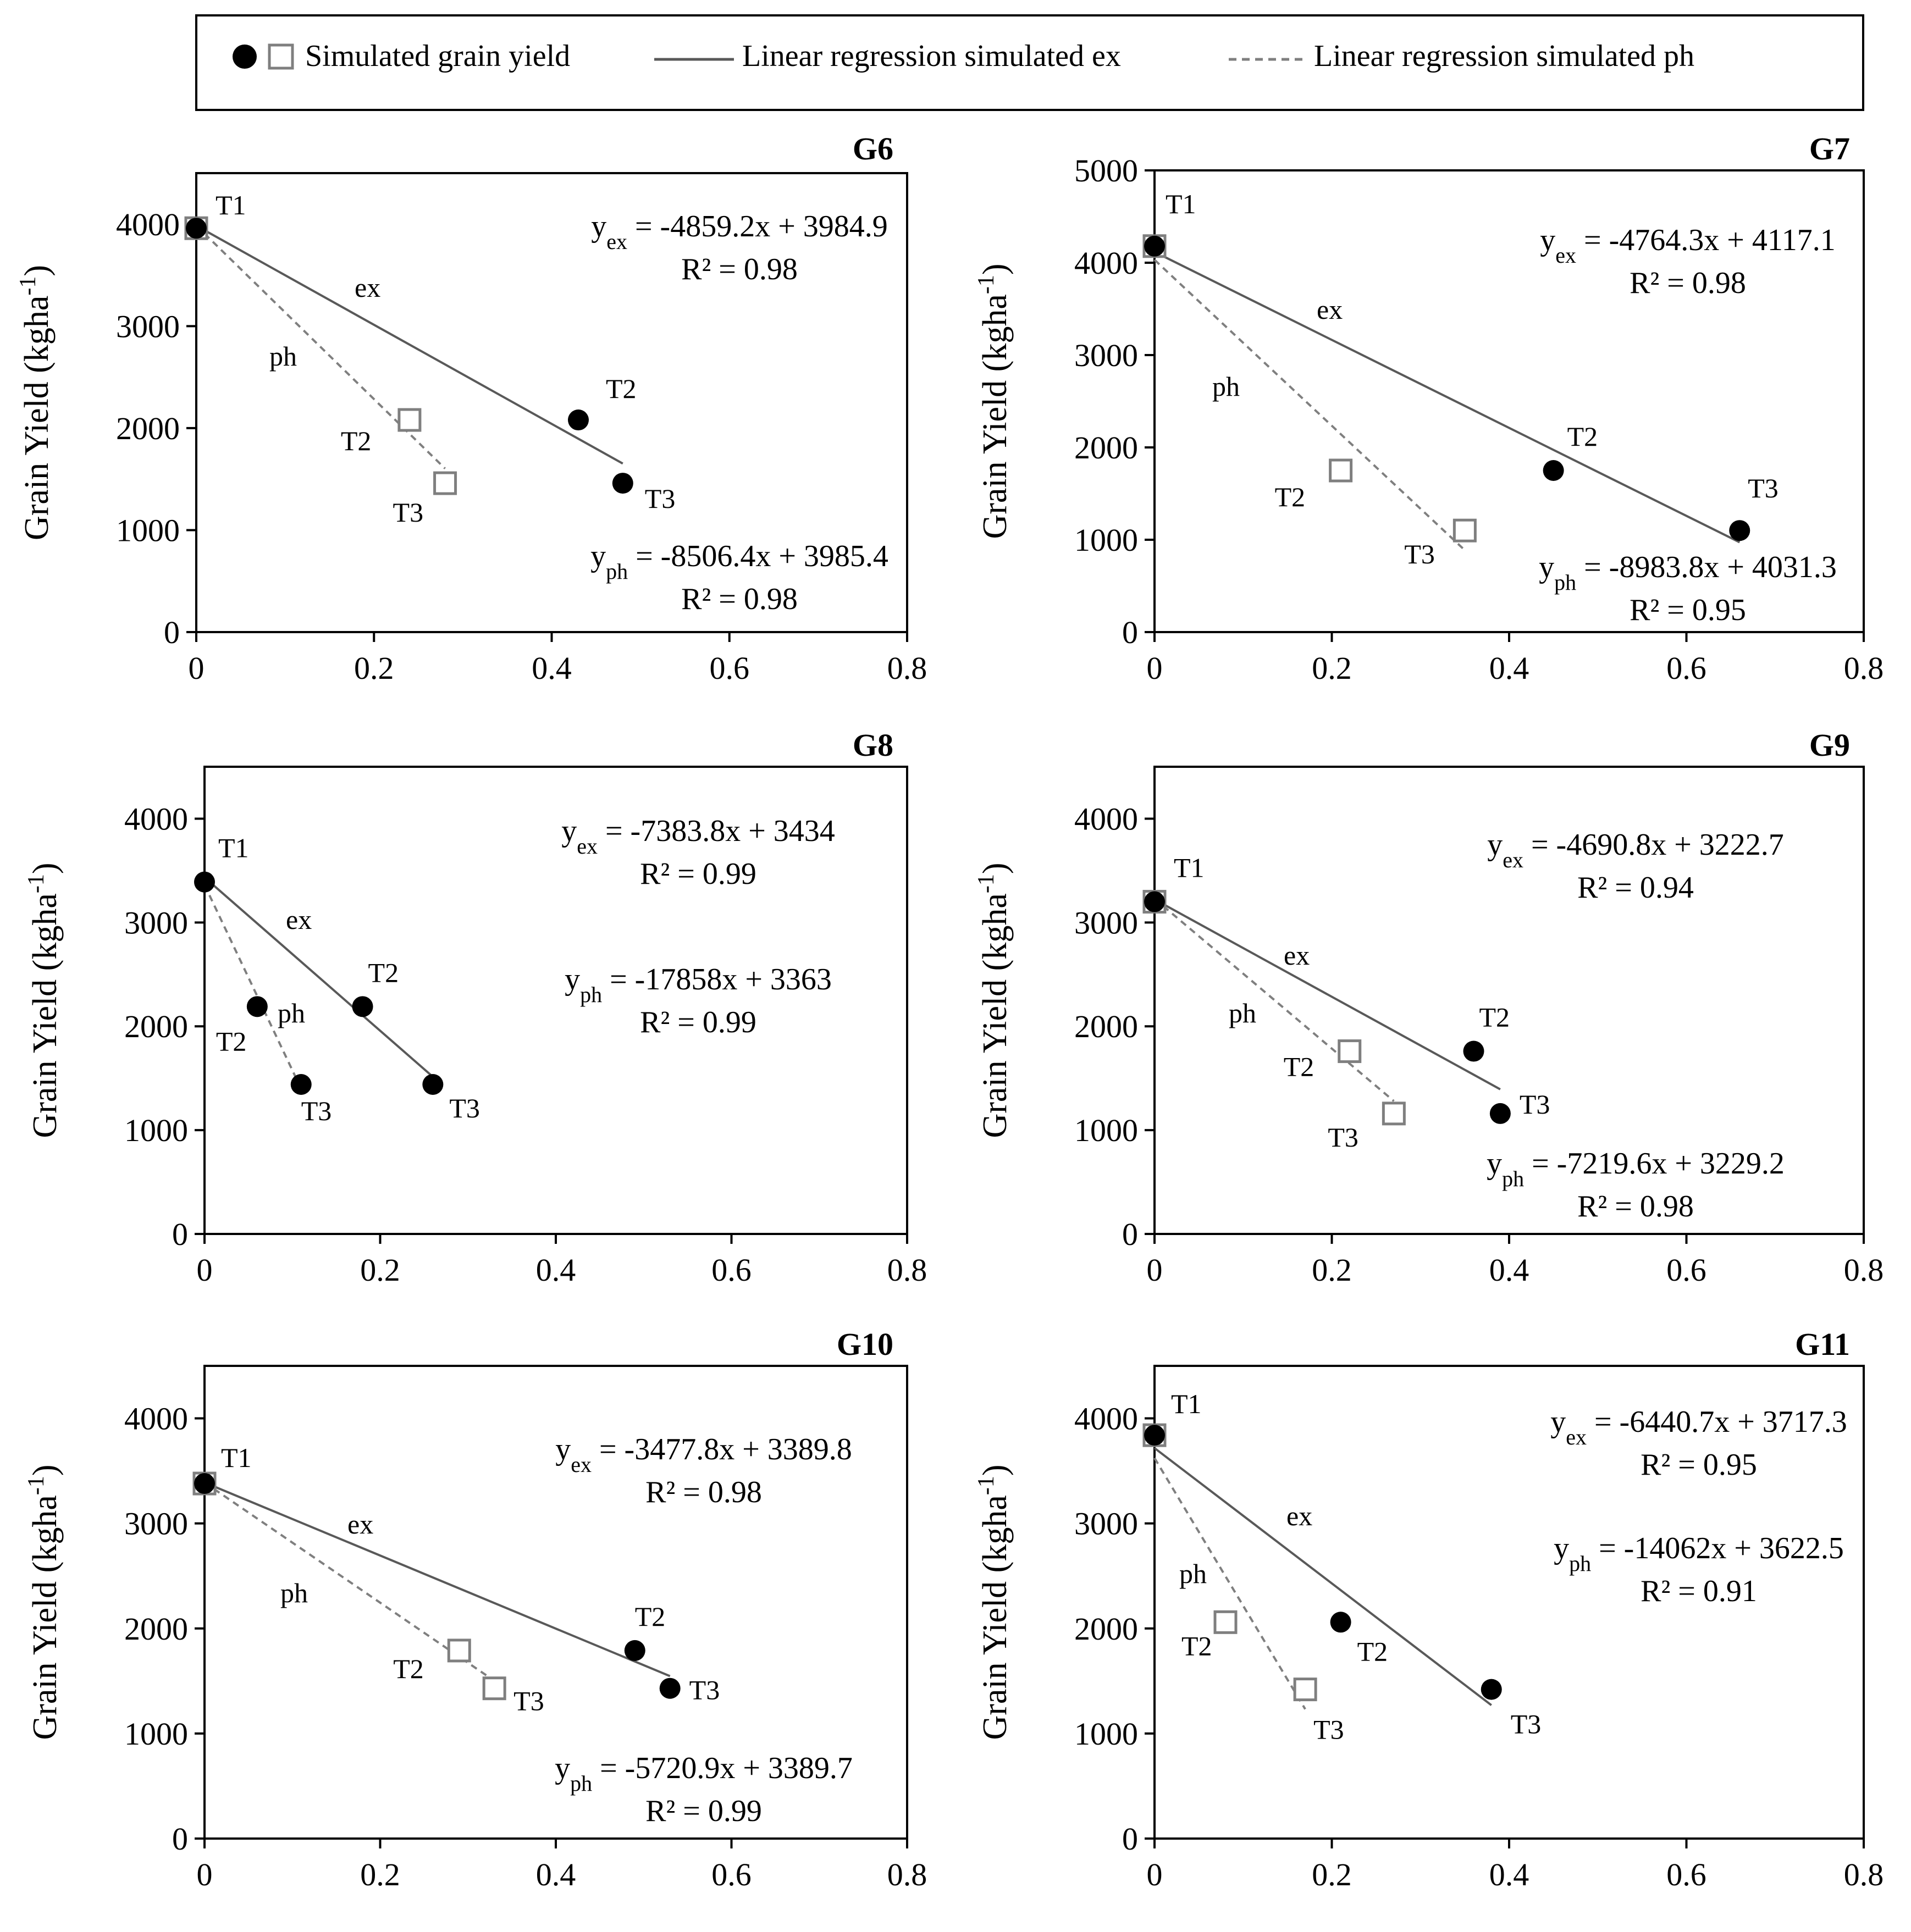 The width and height of the screenshot is (1911, 1932). I want to click on r-squared-ph: R² = 0.98, so click(1635, 1206).